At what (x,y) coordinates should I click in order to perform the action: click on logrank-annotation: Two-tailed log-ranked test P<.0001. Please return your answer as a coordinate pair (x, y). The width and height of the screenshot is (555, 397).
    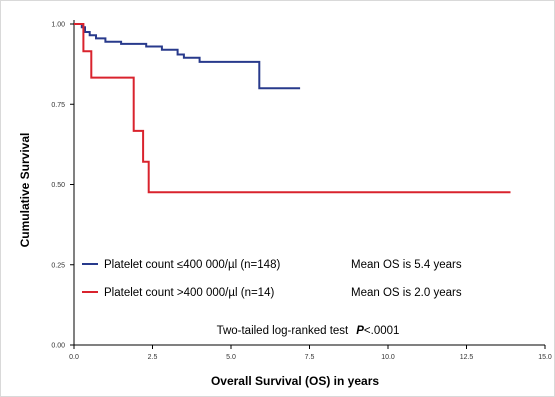
    Looking at the image, I should click on (308, 331).